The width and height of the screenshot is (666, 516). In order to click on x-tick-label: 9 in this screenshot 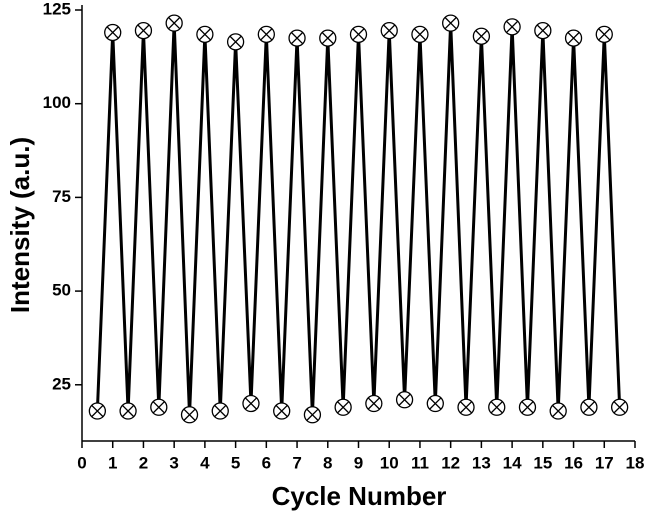, I will do `click(358, 462)`.